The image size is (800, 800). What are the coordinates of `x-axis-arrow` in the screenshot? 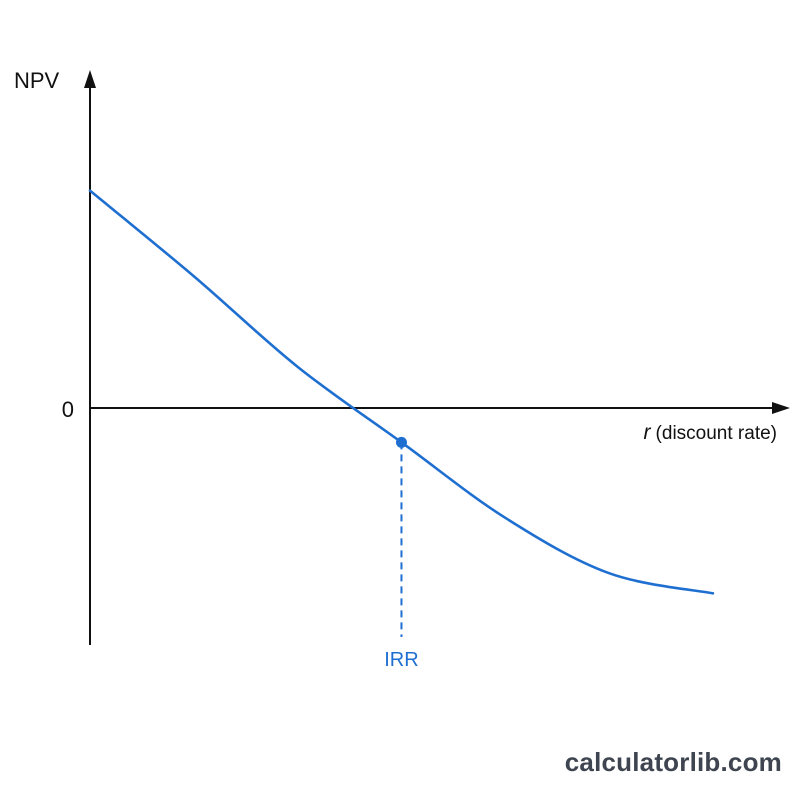 It's located at (781, 408).